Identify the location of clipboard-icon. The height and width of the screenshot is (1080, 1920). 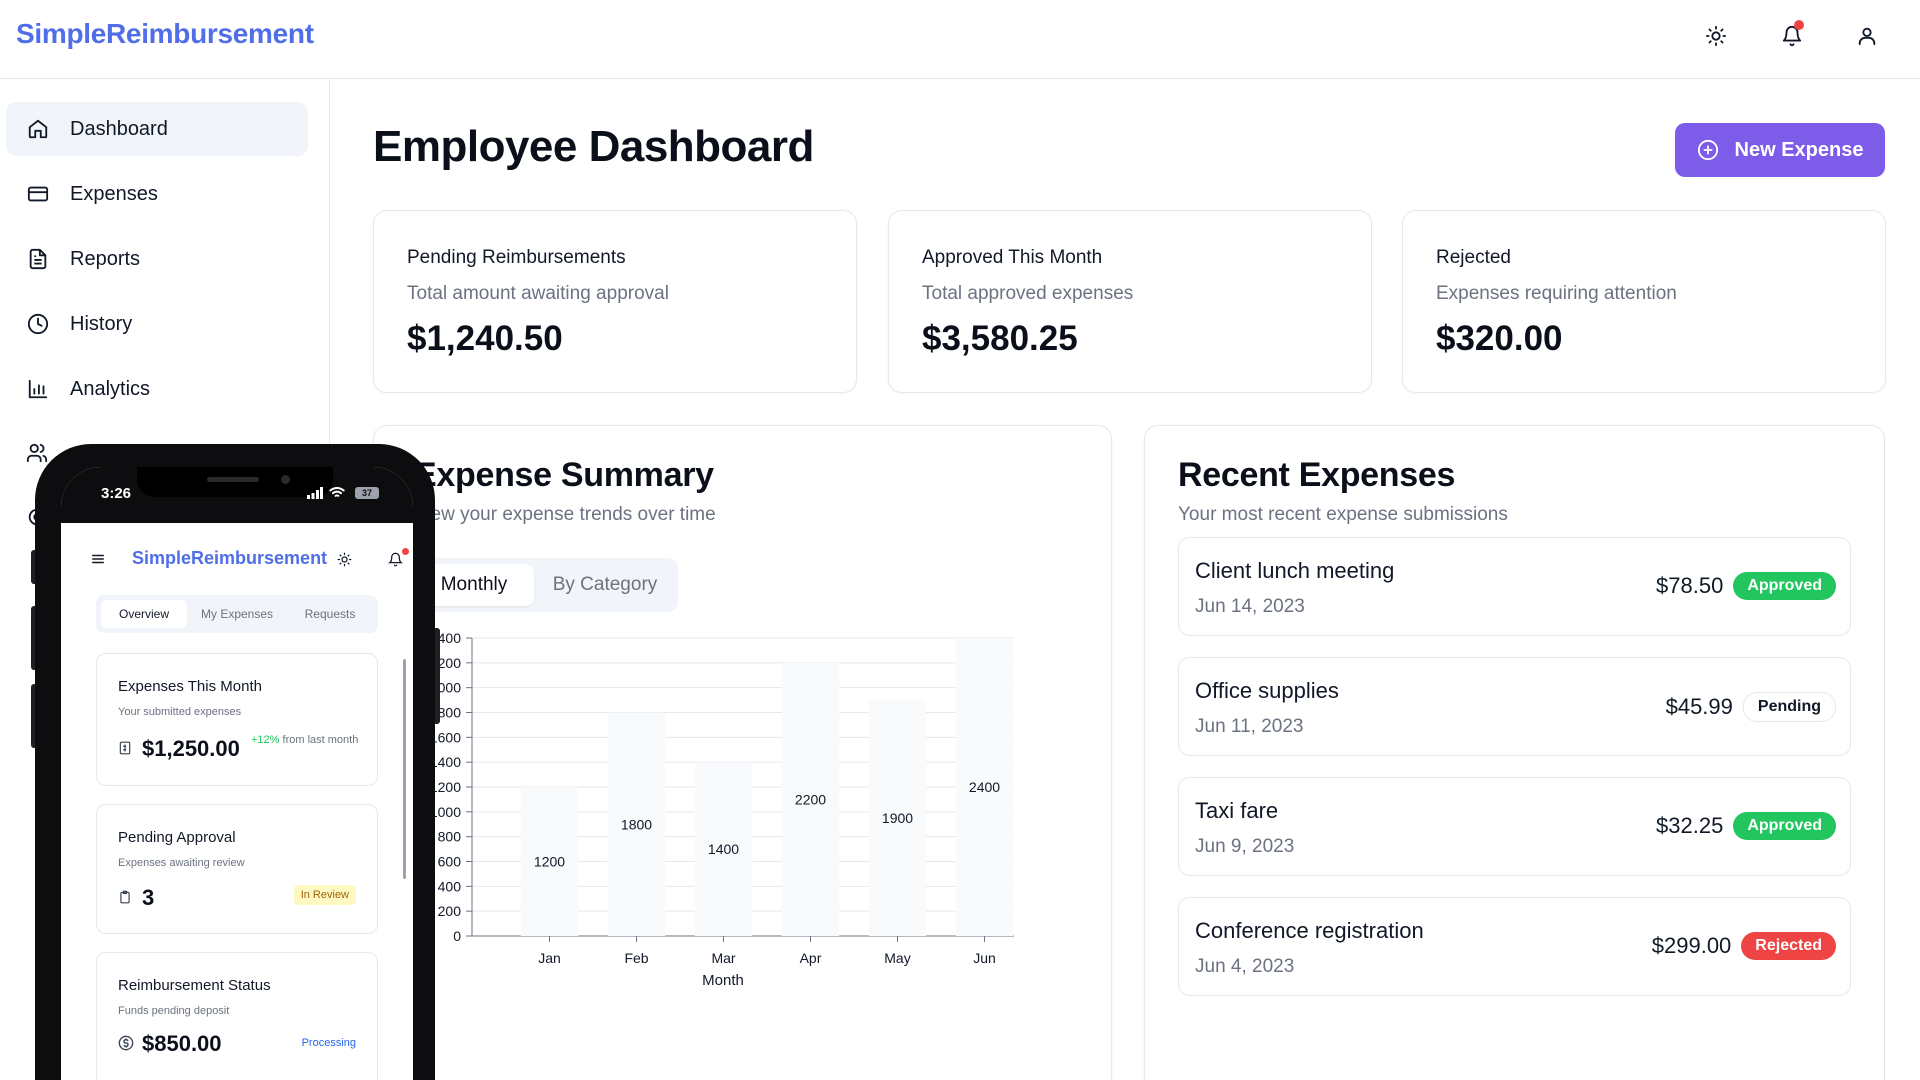
(125, 897).